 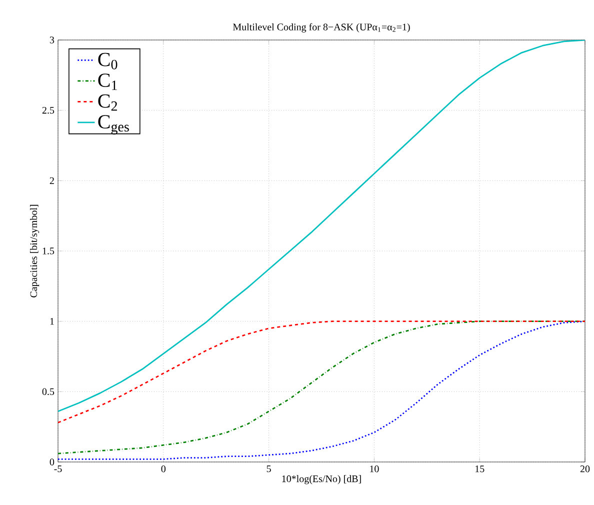 What do you see at coordinates (268, 469) in the screenshot?
I see `x-tick-label: 5` at bounding box center [268, 469].